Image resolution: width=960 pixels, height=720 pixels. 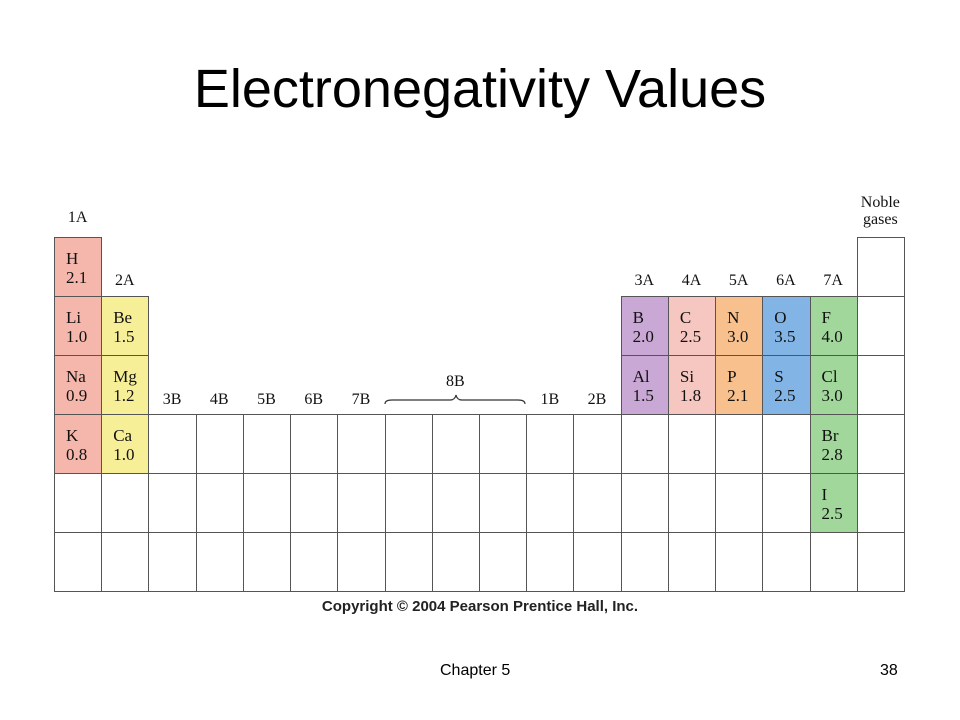 I want to click on element-cell: N 3.0, so click(x=739, y=326).